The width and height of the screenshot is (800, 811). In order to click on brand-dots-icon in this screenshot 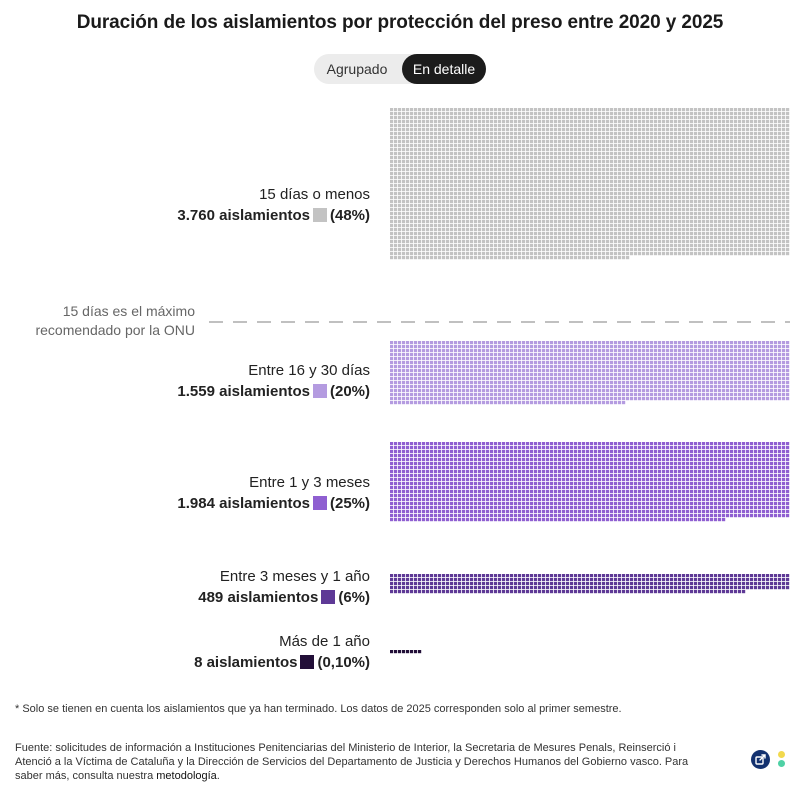, I will do `click(781, 759)`.